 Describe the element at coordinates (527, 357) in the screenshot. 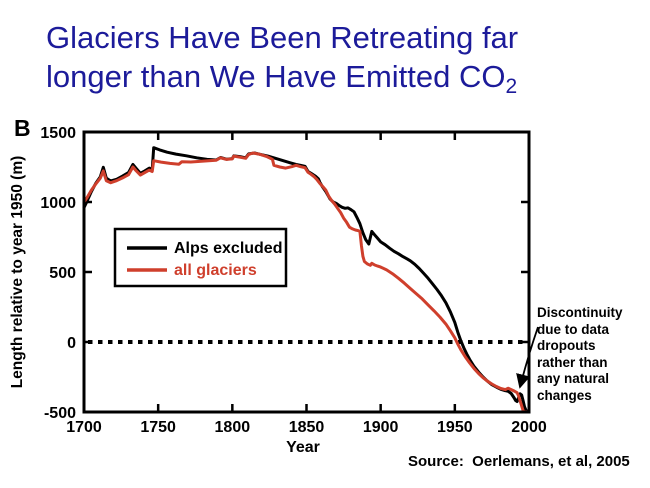

I see `discontinuity-arrow` at that location.